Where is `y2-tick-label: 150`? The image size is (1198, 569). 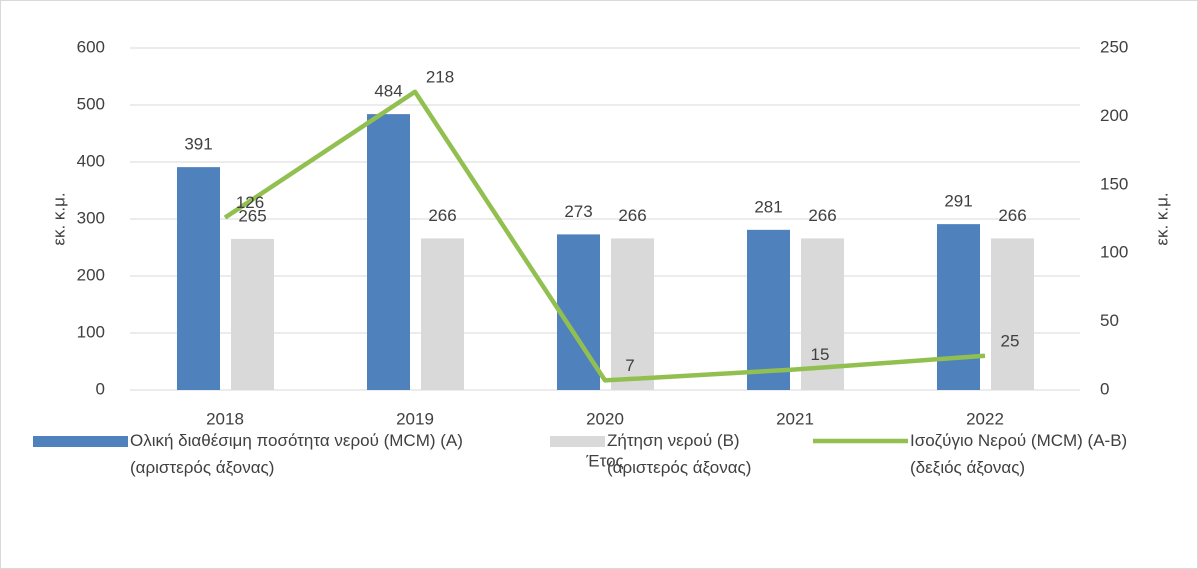
y2-tick-label: 150 is located at coordinates (1114, 183).